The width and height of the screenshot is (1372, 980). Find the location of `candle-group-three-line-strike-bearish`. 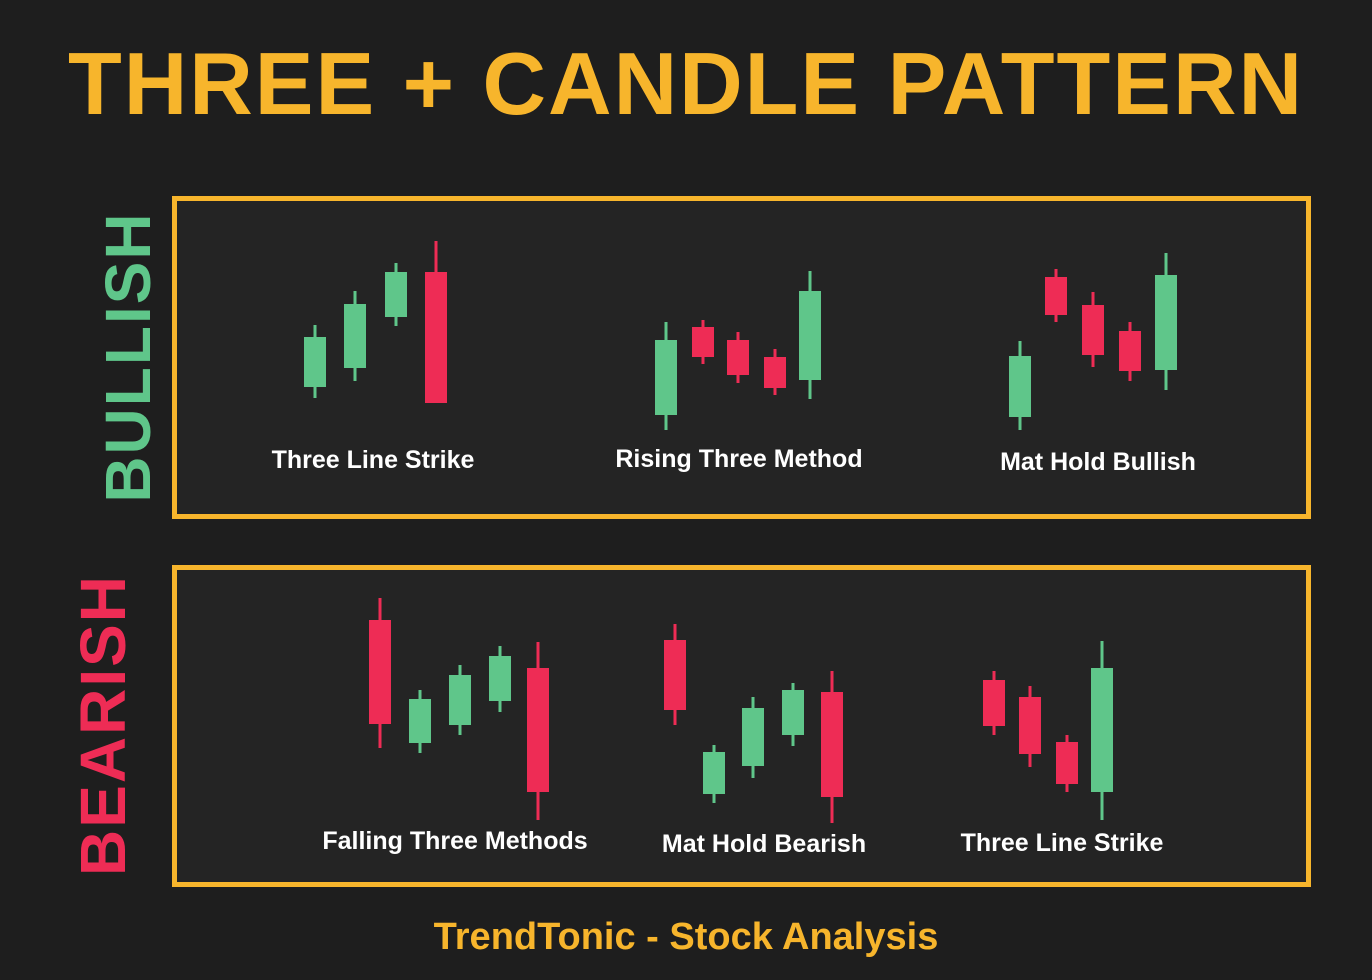

candle-group-three-line-strike-bearish is located at coordinates (1048, 730).